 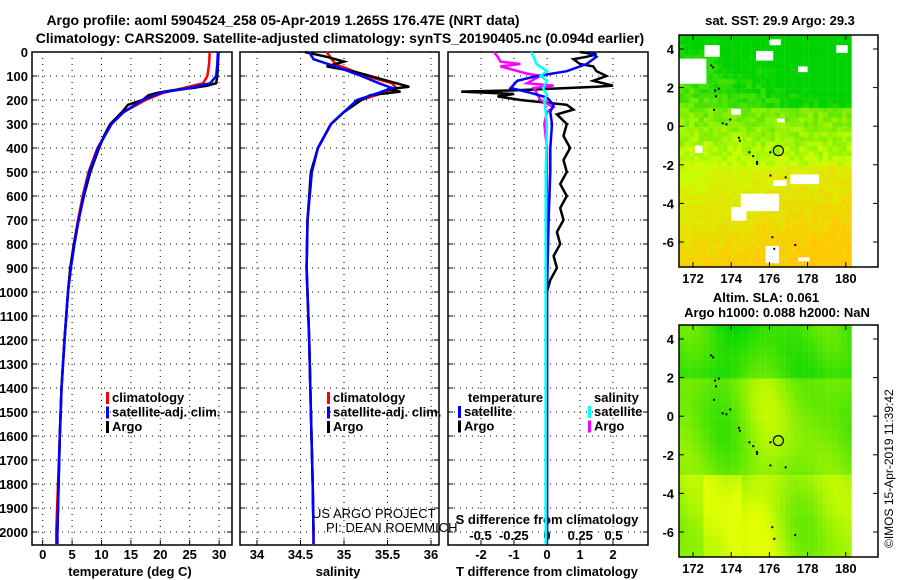 What do you see at coordinates (17, 148) in the screenshot?
I see `depth-tick-label: 400` at bounding box center [17, 148].